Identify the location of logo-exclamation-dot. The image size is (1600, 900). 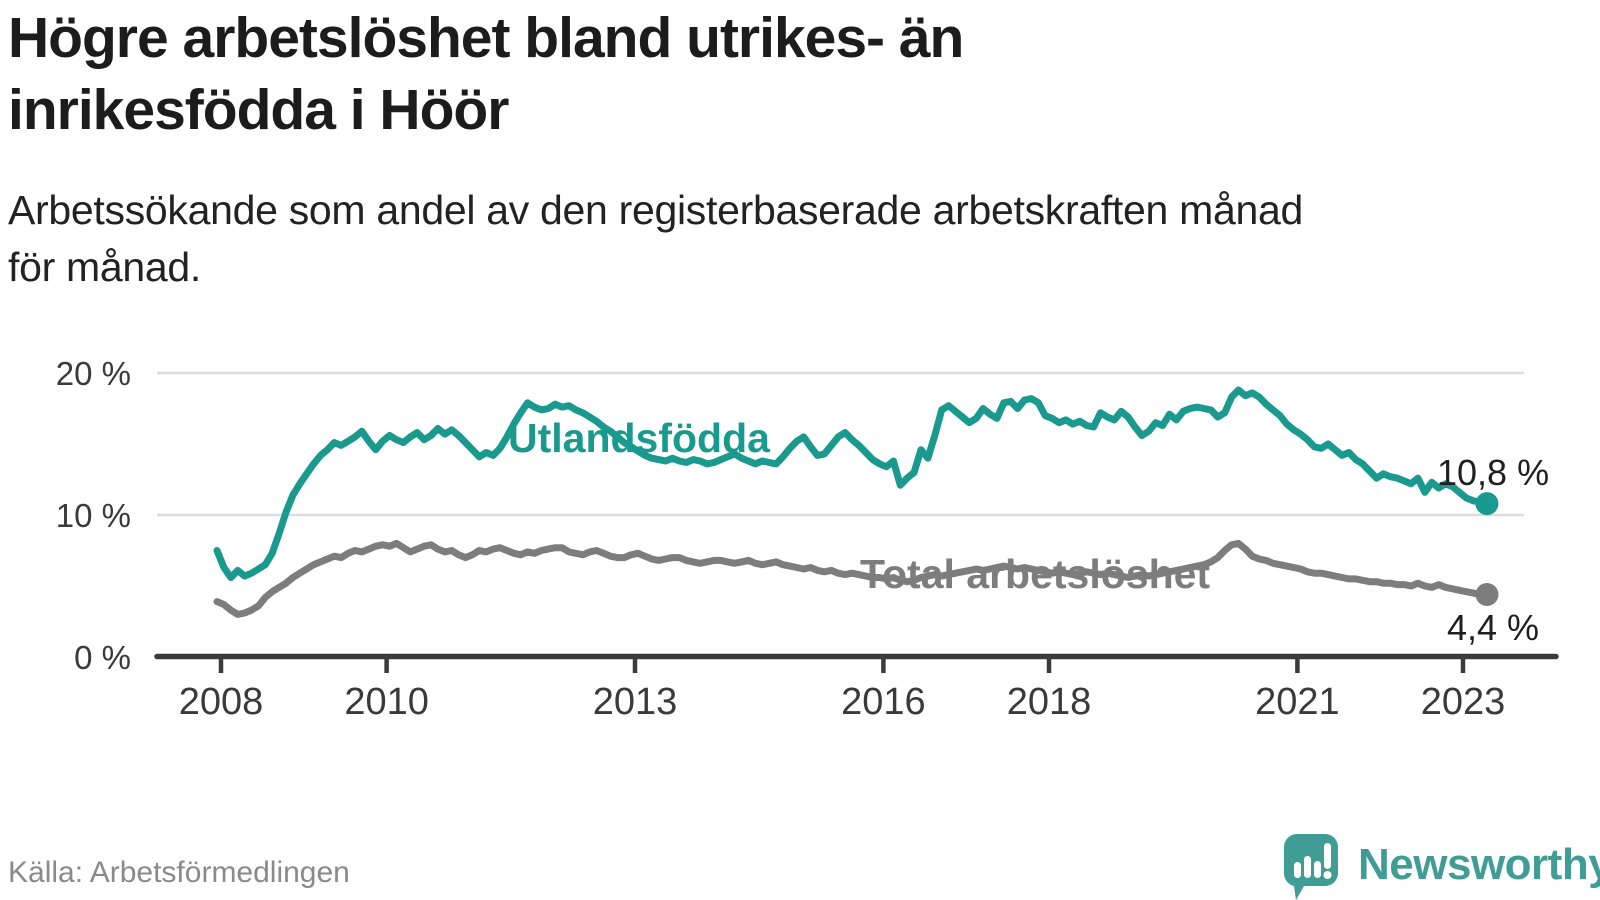
(1327, 875).